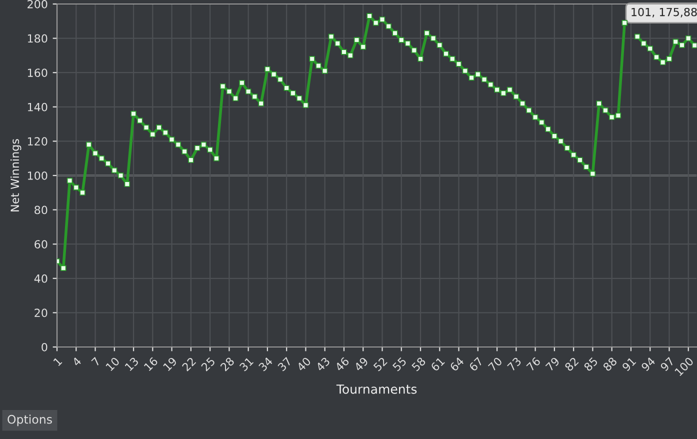 The width and height of the screenshot is (697, 439). Describe the element at coordinates (38, 141) in the screenshot. I see `y-tick-label: 120` at that location.